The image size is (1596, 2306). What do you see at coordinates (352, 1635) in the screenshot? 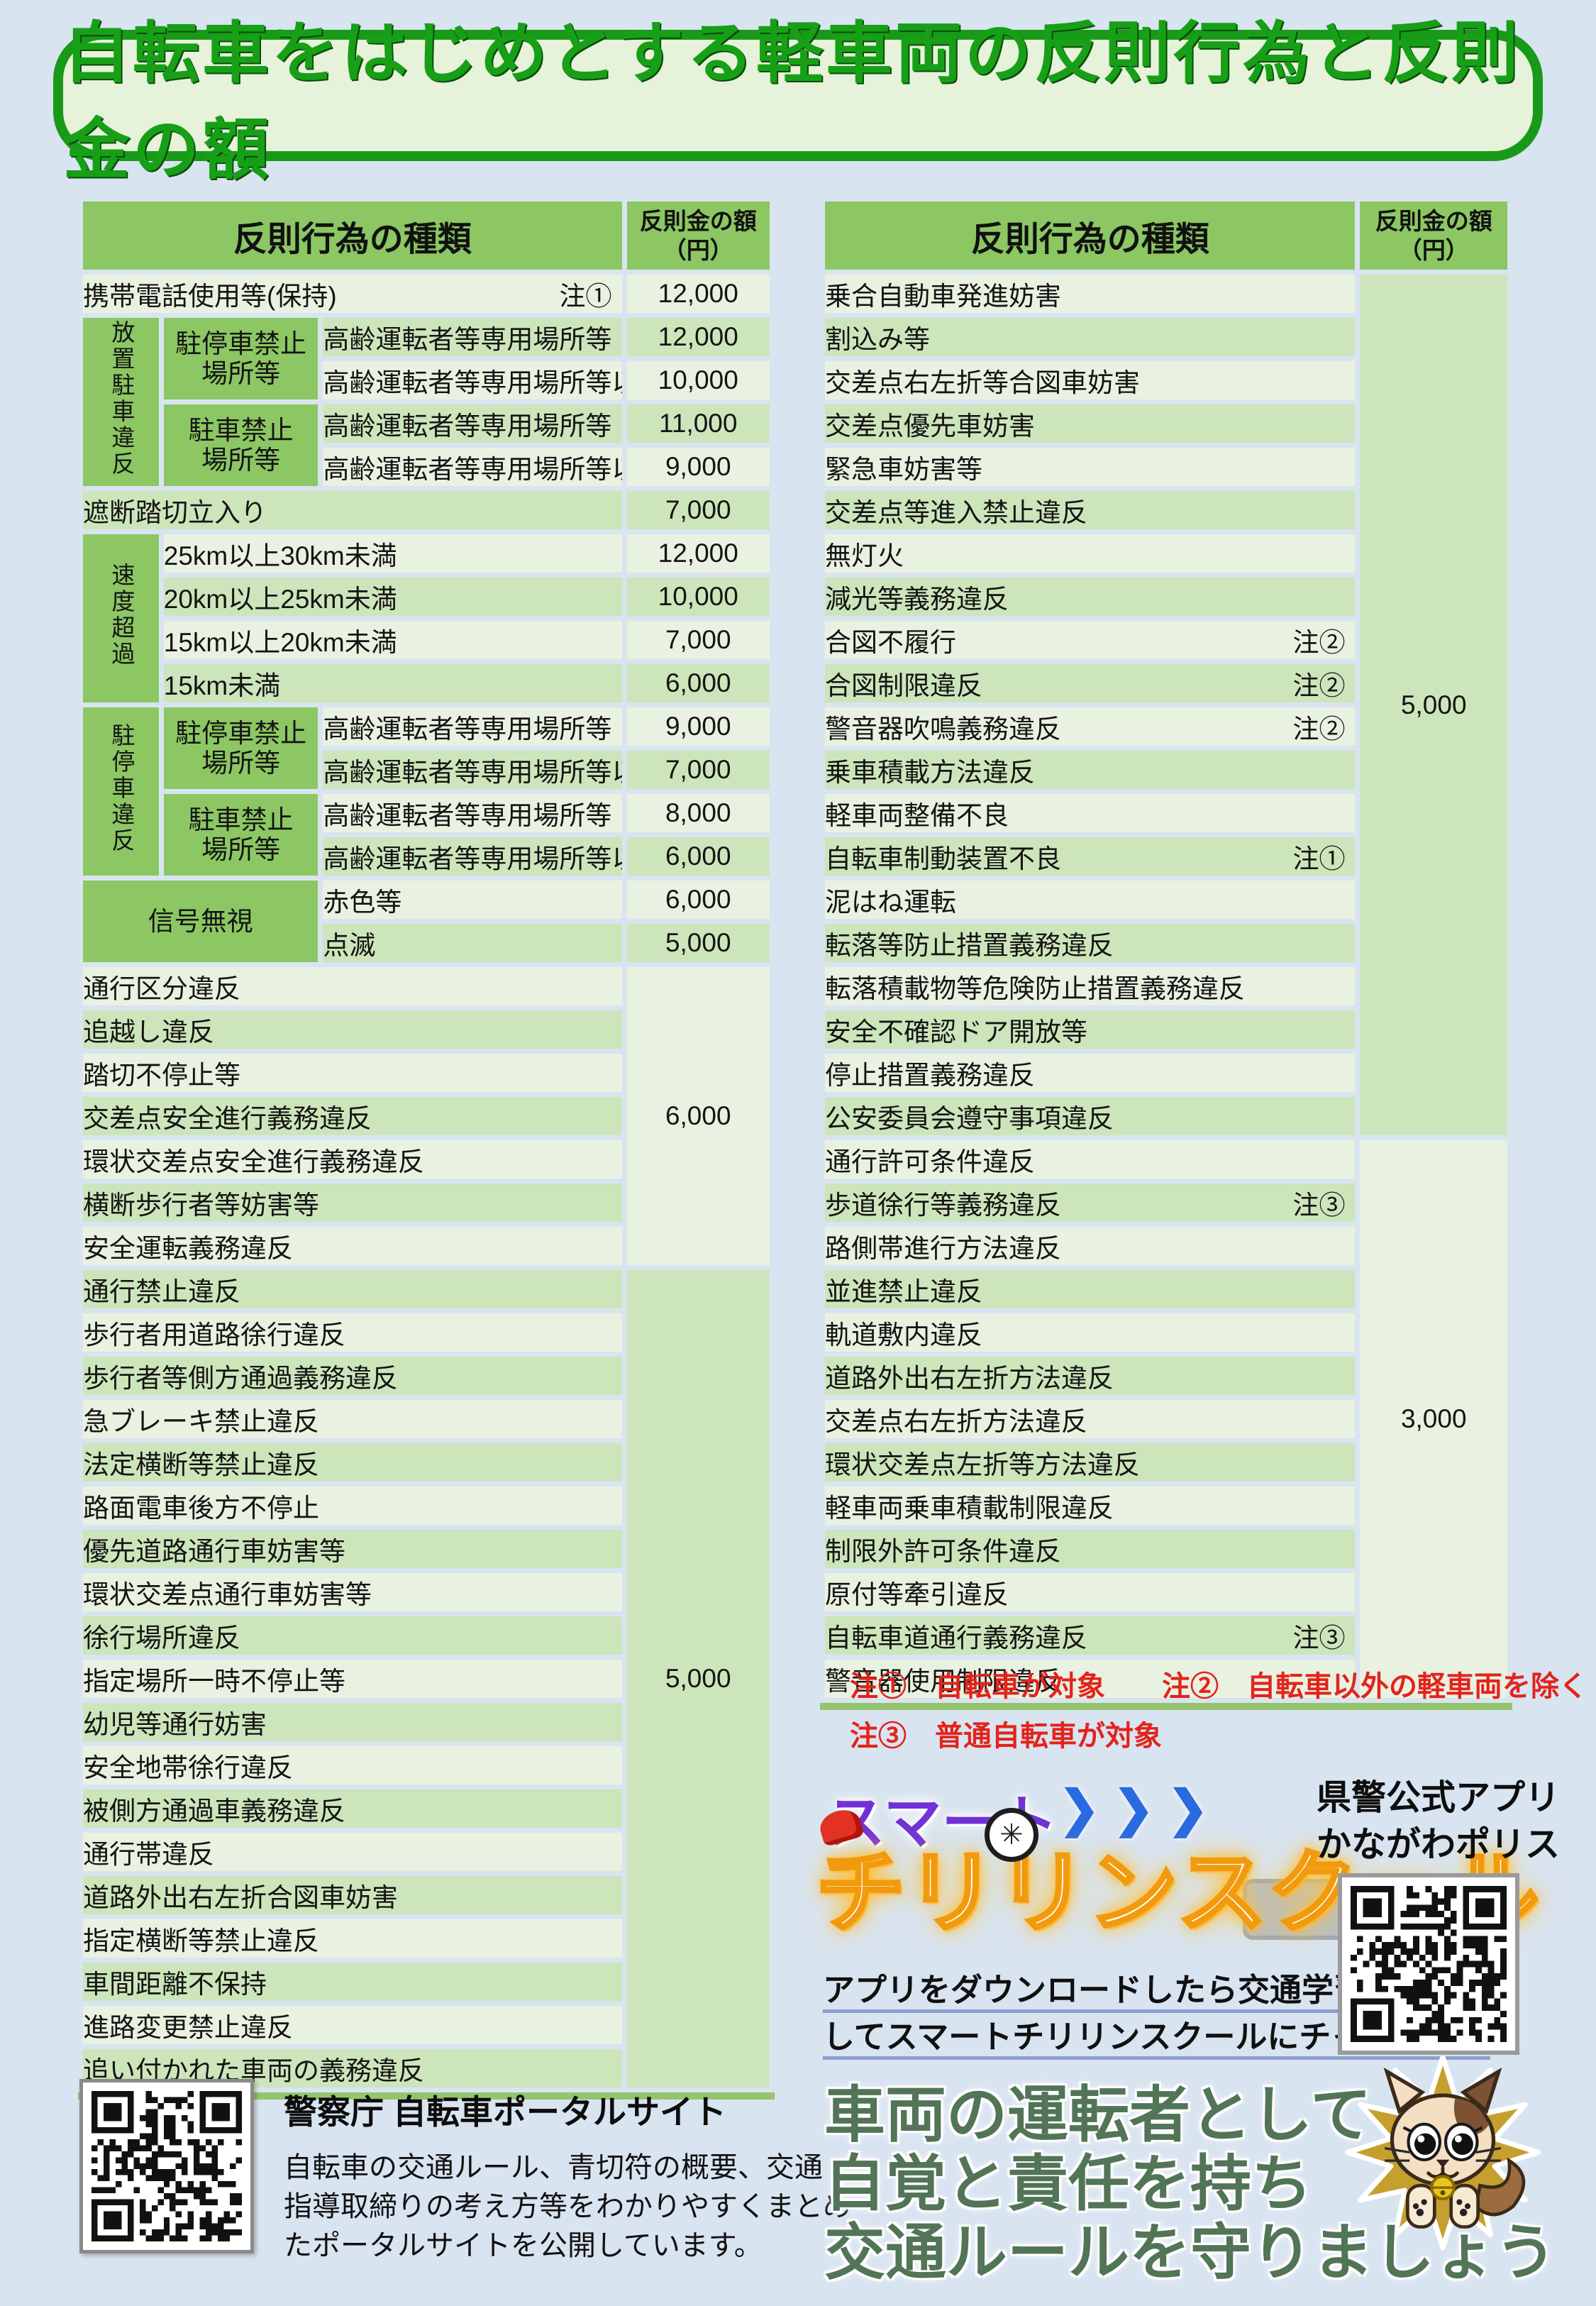
I see `violation-name-cell: 徐行場所違反` at bounding box center [352, 1635].